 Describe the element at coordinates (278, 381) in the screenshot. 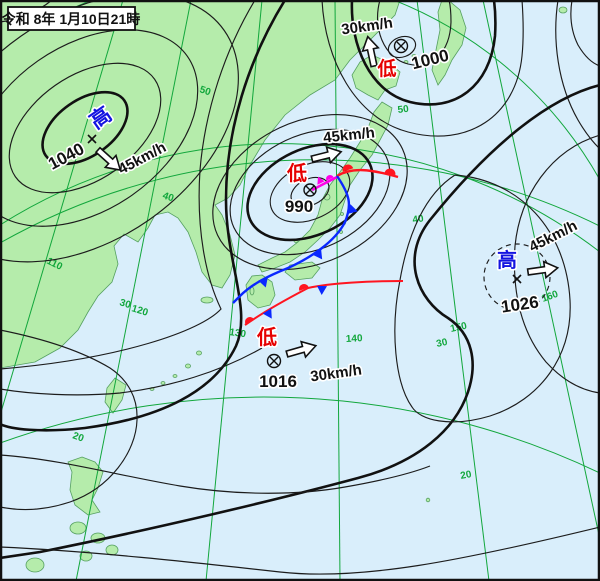

I see `pressure-value: 1016` at that location.